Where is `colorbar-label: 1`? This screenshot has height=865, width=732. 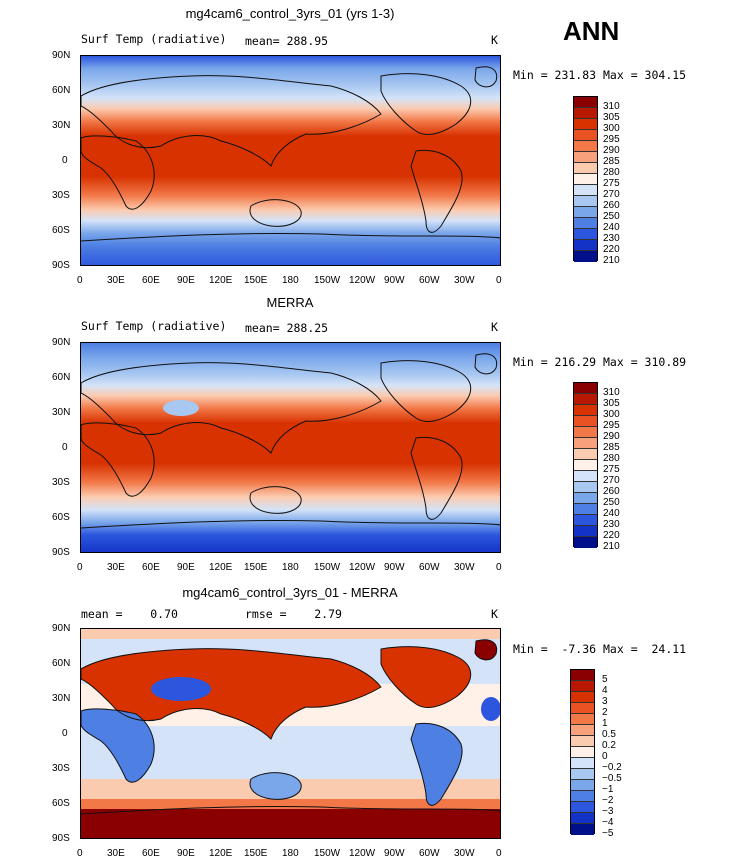 colorbar-label: 1 is located at coordinates (605, 723).